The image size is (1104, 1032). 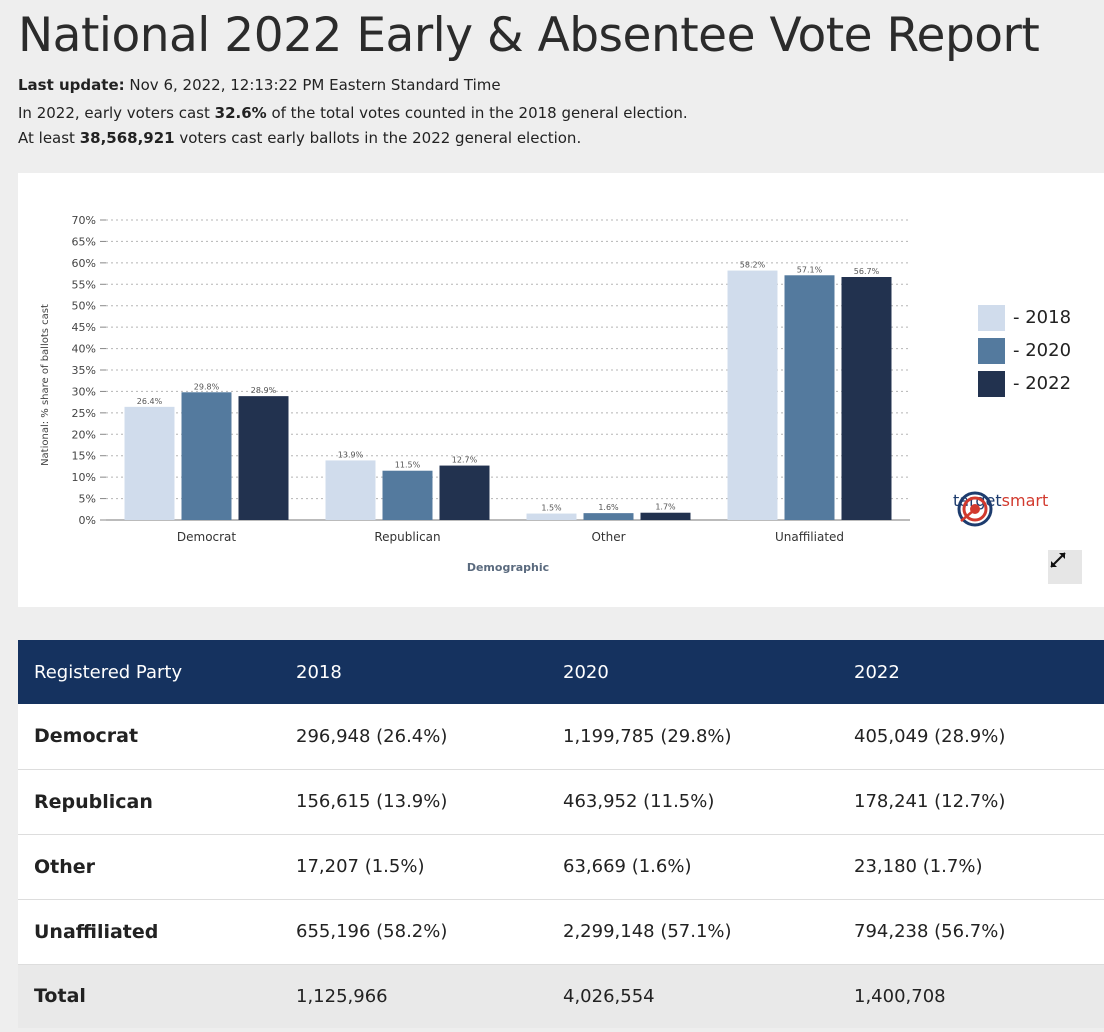 What do you see at coordinates (87, 499) in the screenshot?
I see `y-tick-label: 5%` at bounding box center [87, 499].